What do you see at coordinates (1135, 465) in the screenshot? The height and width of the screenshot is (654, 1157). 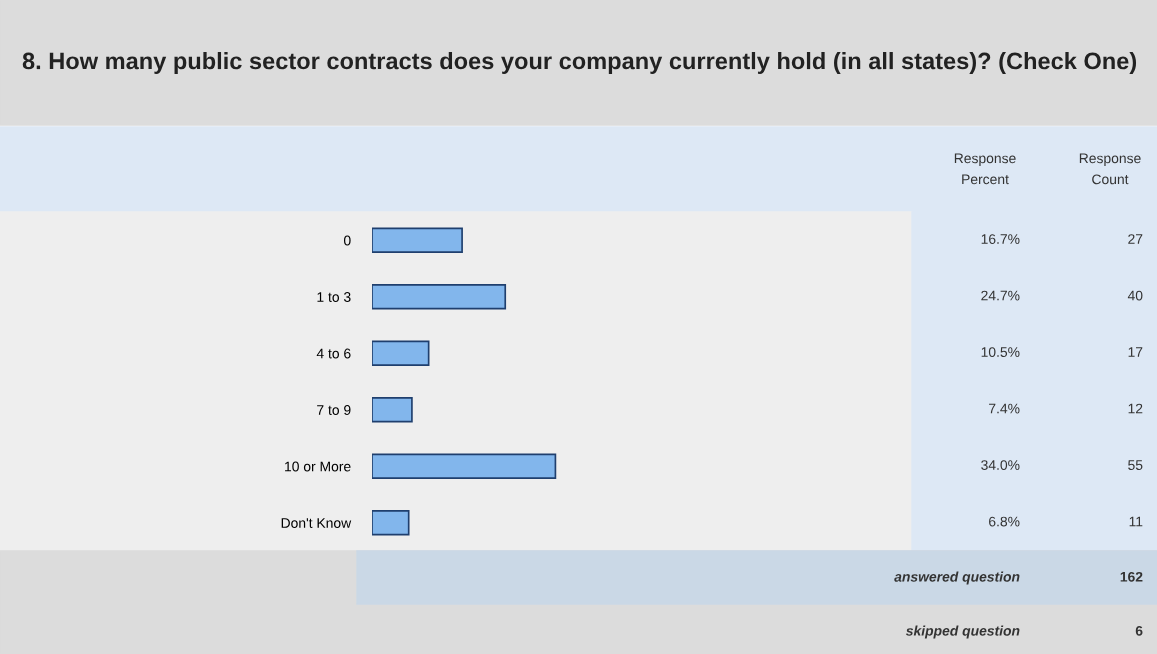 I see `text: 55` at bounding box center [1135, 465].